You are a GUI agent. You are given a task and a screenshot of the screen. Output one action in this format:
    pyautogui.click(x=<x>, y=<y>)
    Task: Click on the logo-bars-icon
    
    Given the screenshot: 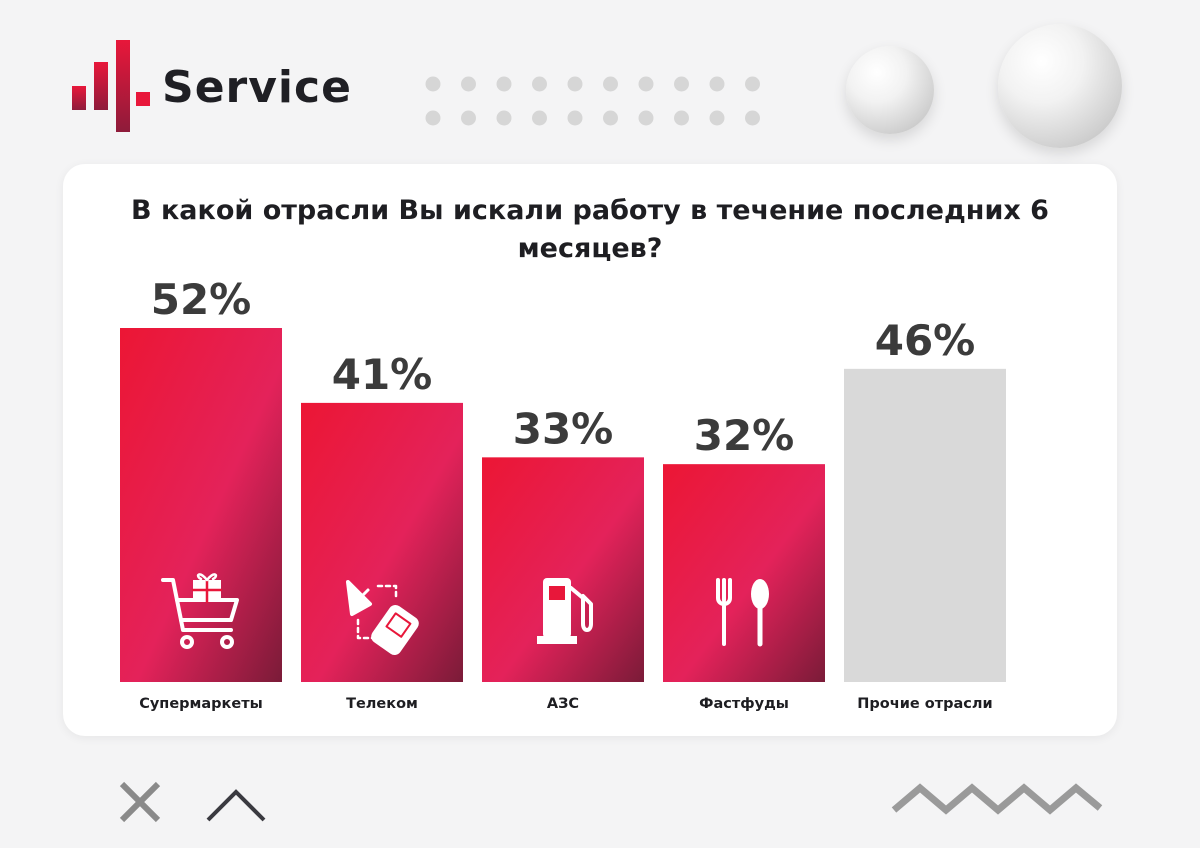 What is the action you would take?
    pyautogui.click(x=111, y=86)
    